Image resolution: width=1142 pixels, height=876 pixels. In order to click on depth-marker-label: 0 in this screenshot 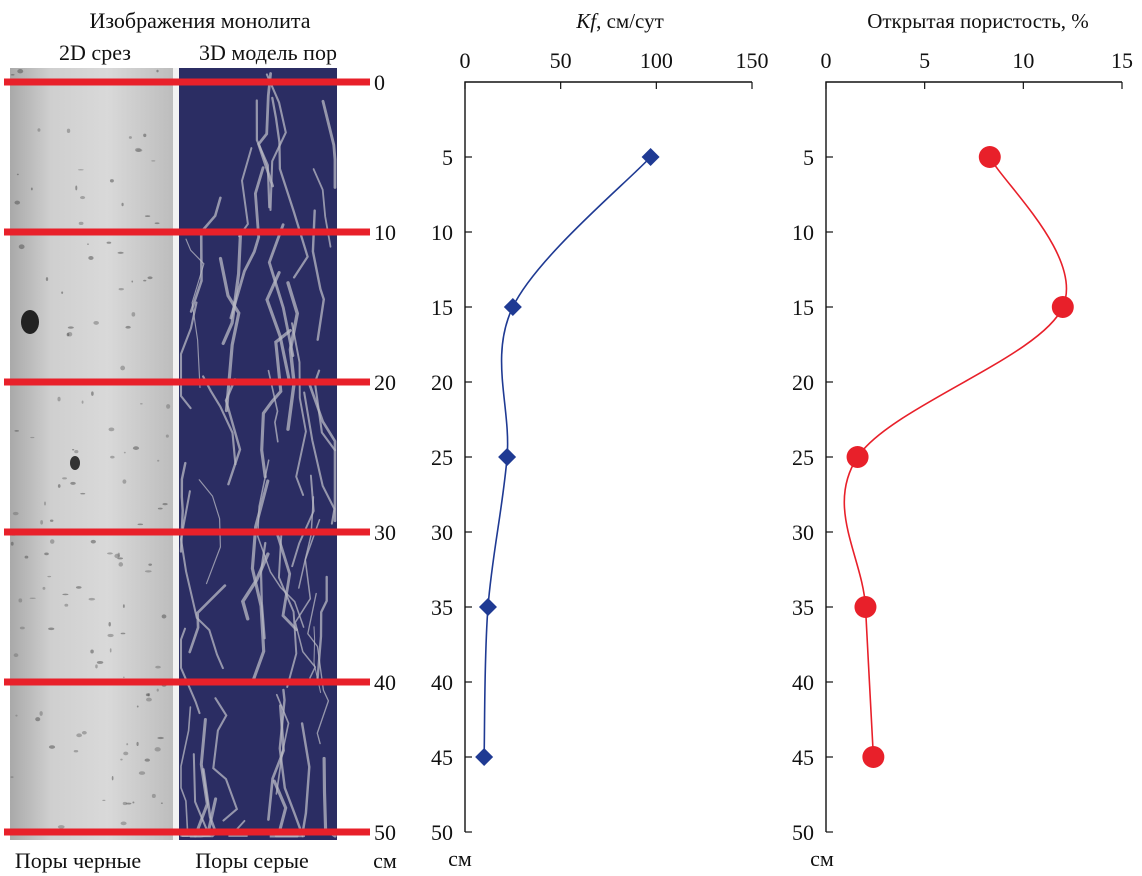, I will do `click(379, 82)`.